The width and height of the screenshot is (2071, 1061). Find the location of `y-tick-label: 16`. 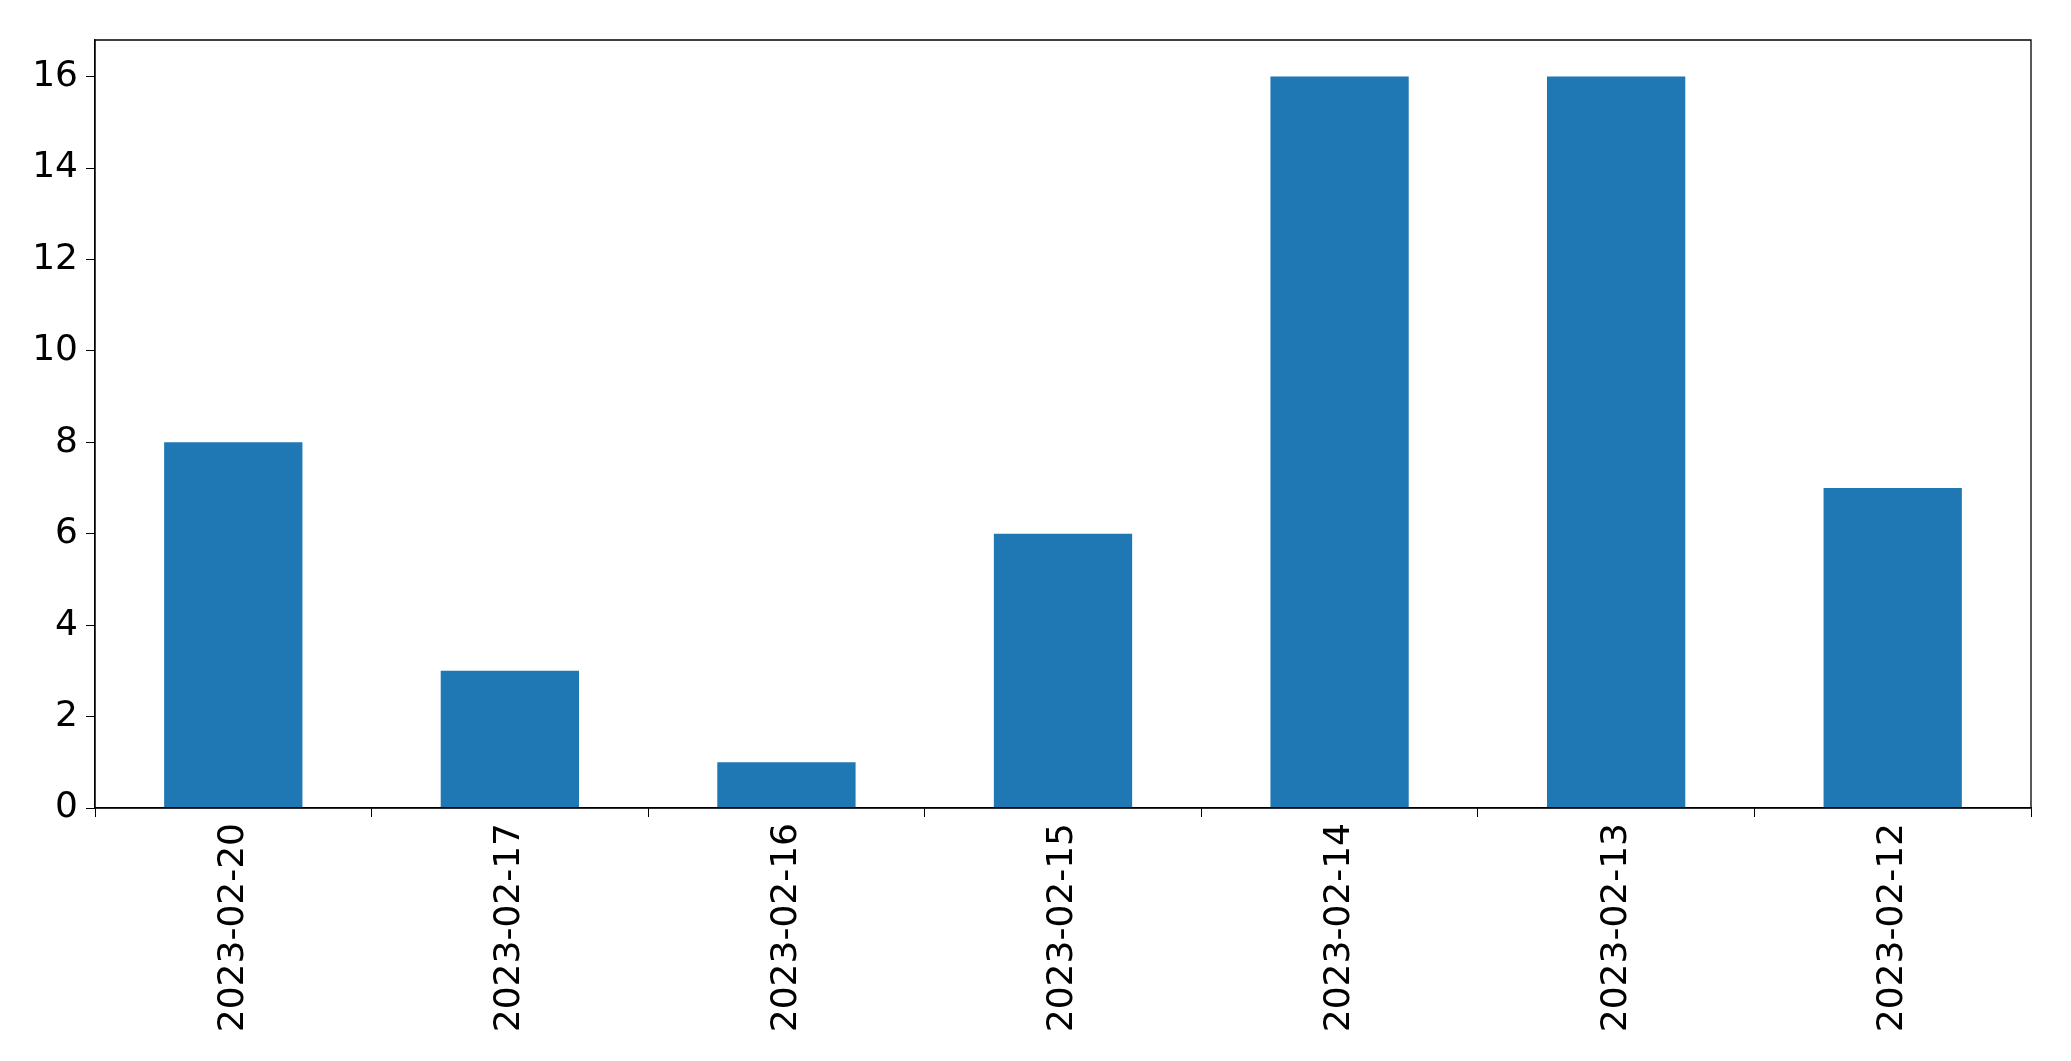

y-tick-label: 16 is located at coordinates (55, 73).